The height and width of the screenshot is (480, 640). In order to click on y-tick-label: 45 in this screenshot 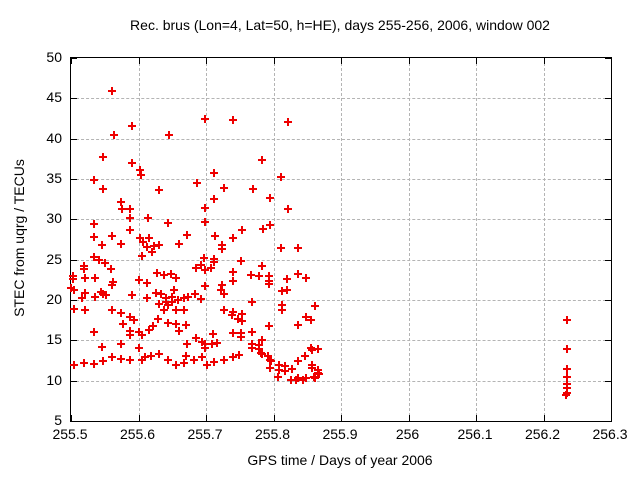, I will do `click(54, 97)`.